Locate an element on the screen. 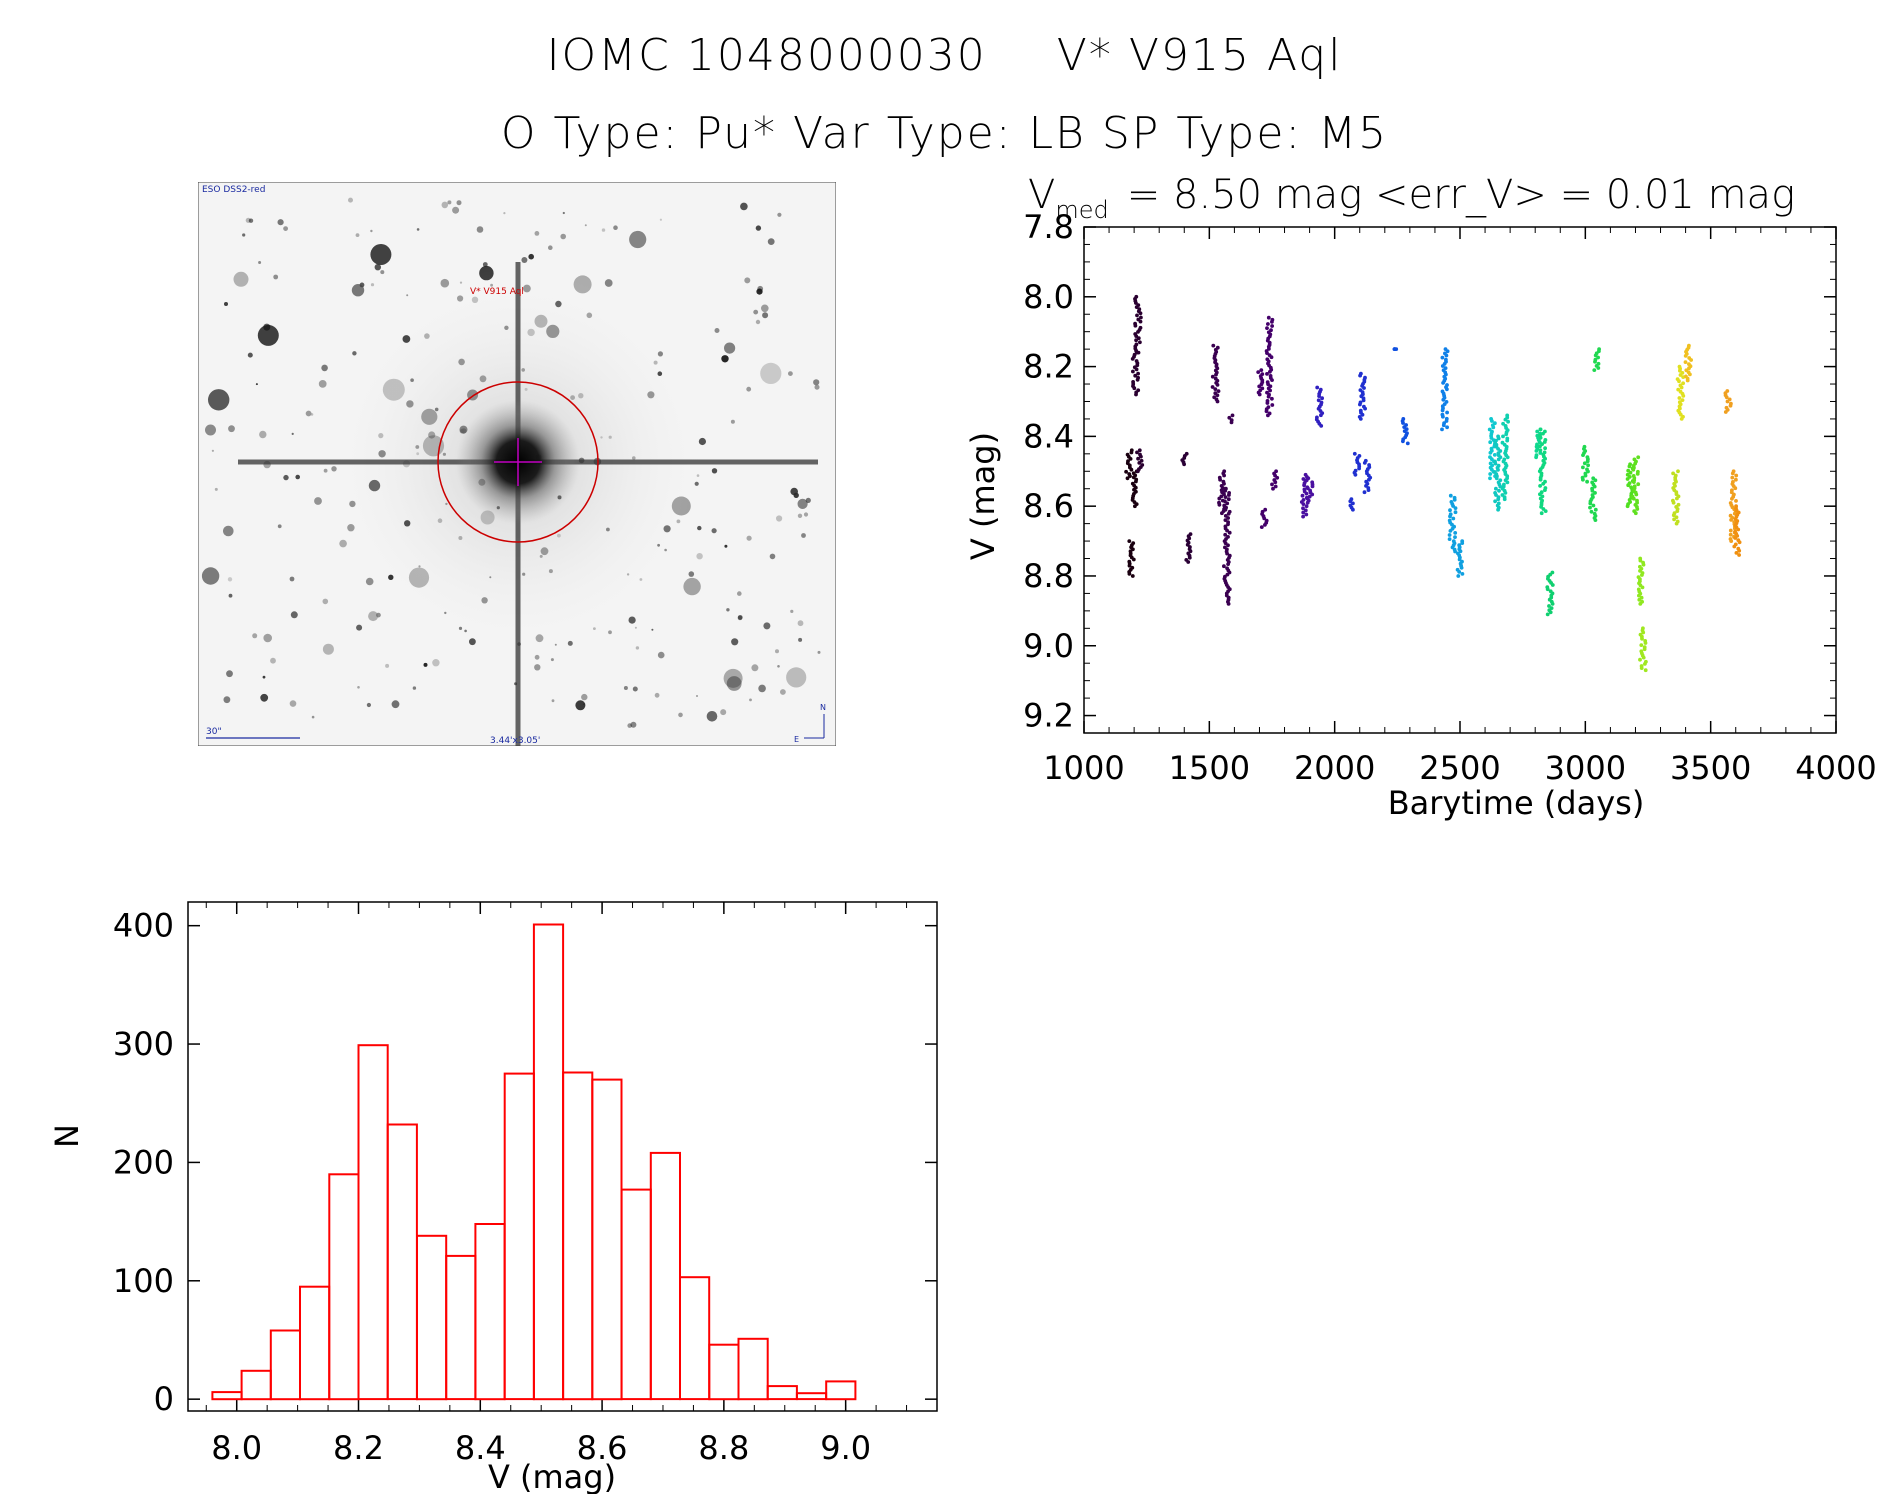 This screenshot has width=1889, height=1494. histogram-ytick-label: 400 is located at coordinates (143, 926).